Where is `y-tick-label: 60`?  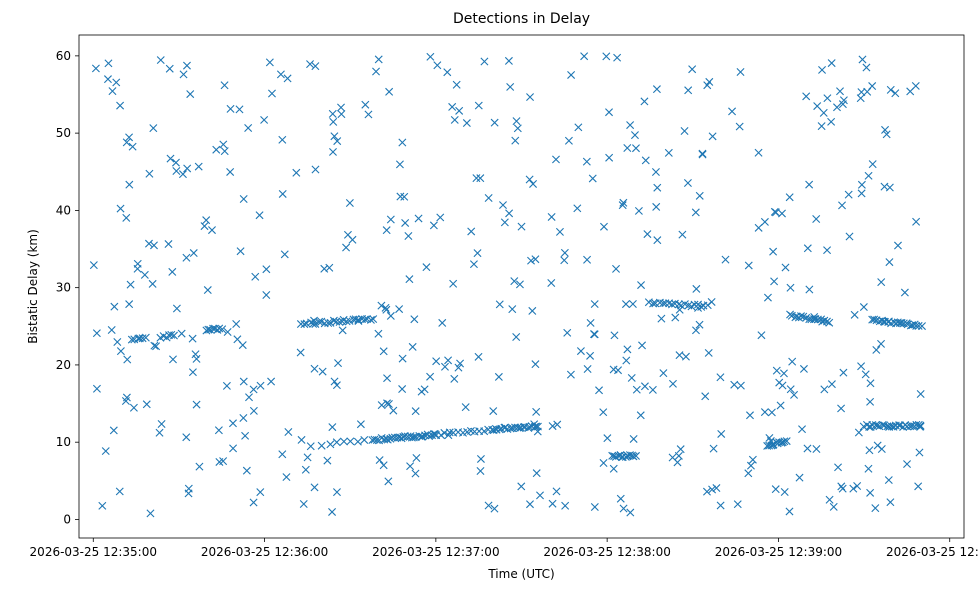 y-tick-label: 60 is located at coordinates (63, 56).